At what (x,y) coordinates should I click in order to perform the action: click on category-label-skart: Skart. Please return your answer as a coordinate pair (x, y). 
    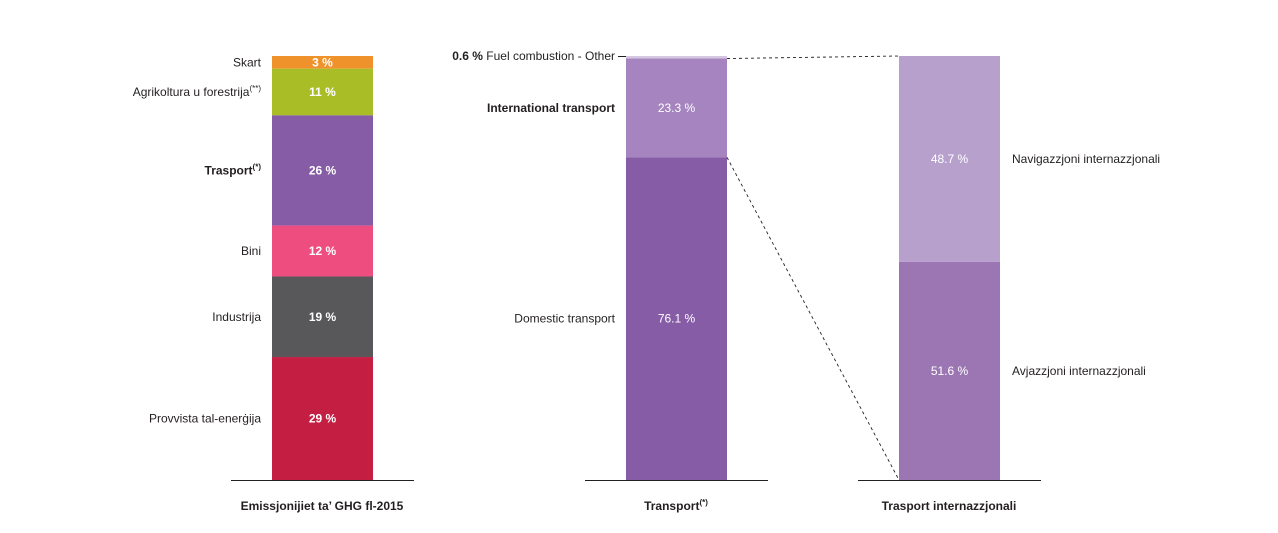
    Looking at the image, I should click on (247, 62).